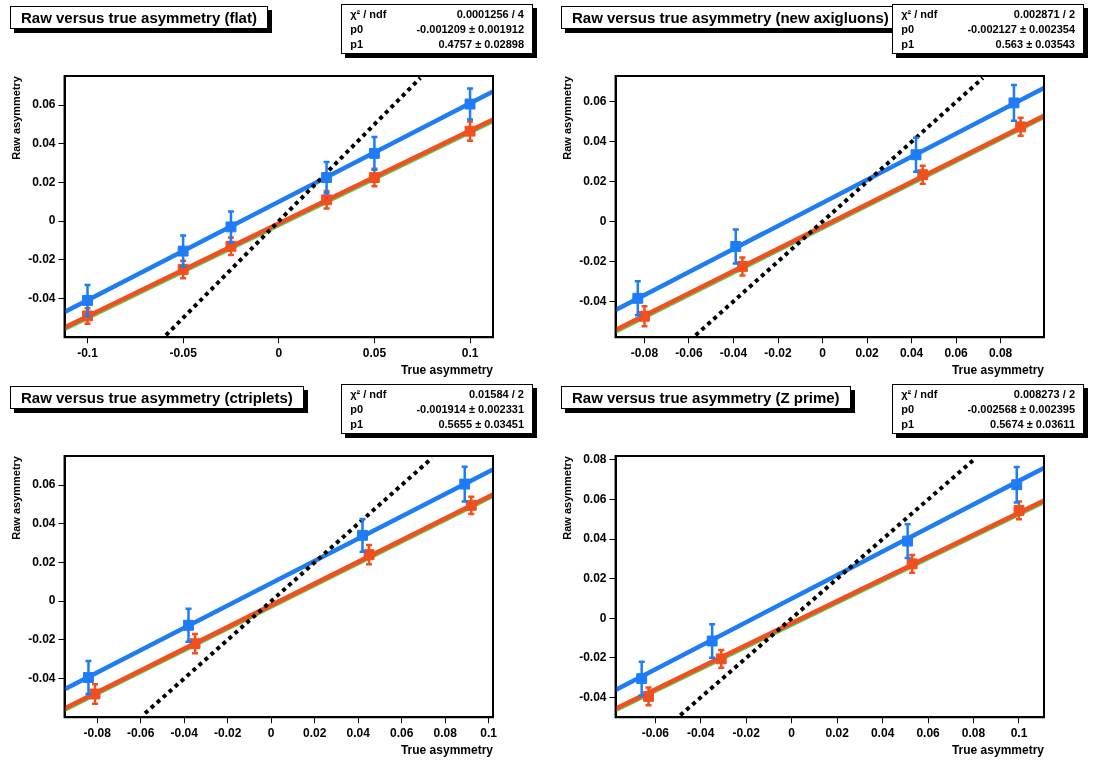 The height and width of the screenshot is (760, 1103). Describe the element at coordinates (1021, 29) in the screenshot. I see `text: -0.002127 ± 0.002354` at that location.